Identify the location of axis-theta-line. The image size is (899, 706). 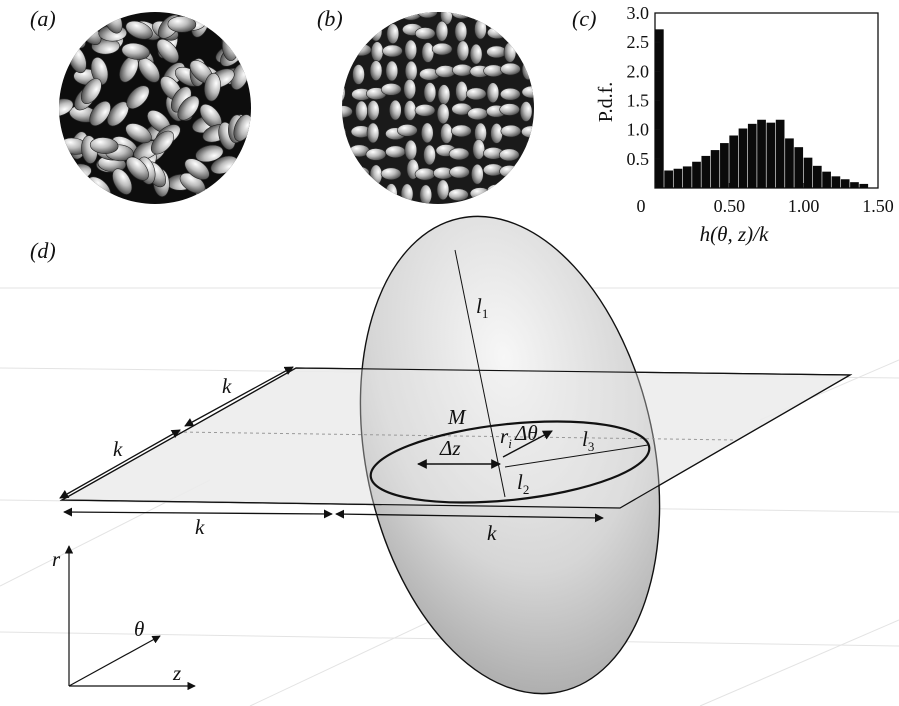
(114, 661).